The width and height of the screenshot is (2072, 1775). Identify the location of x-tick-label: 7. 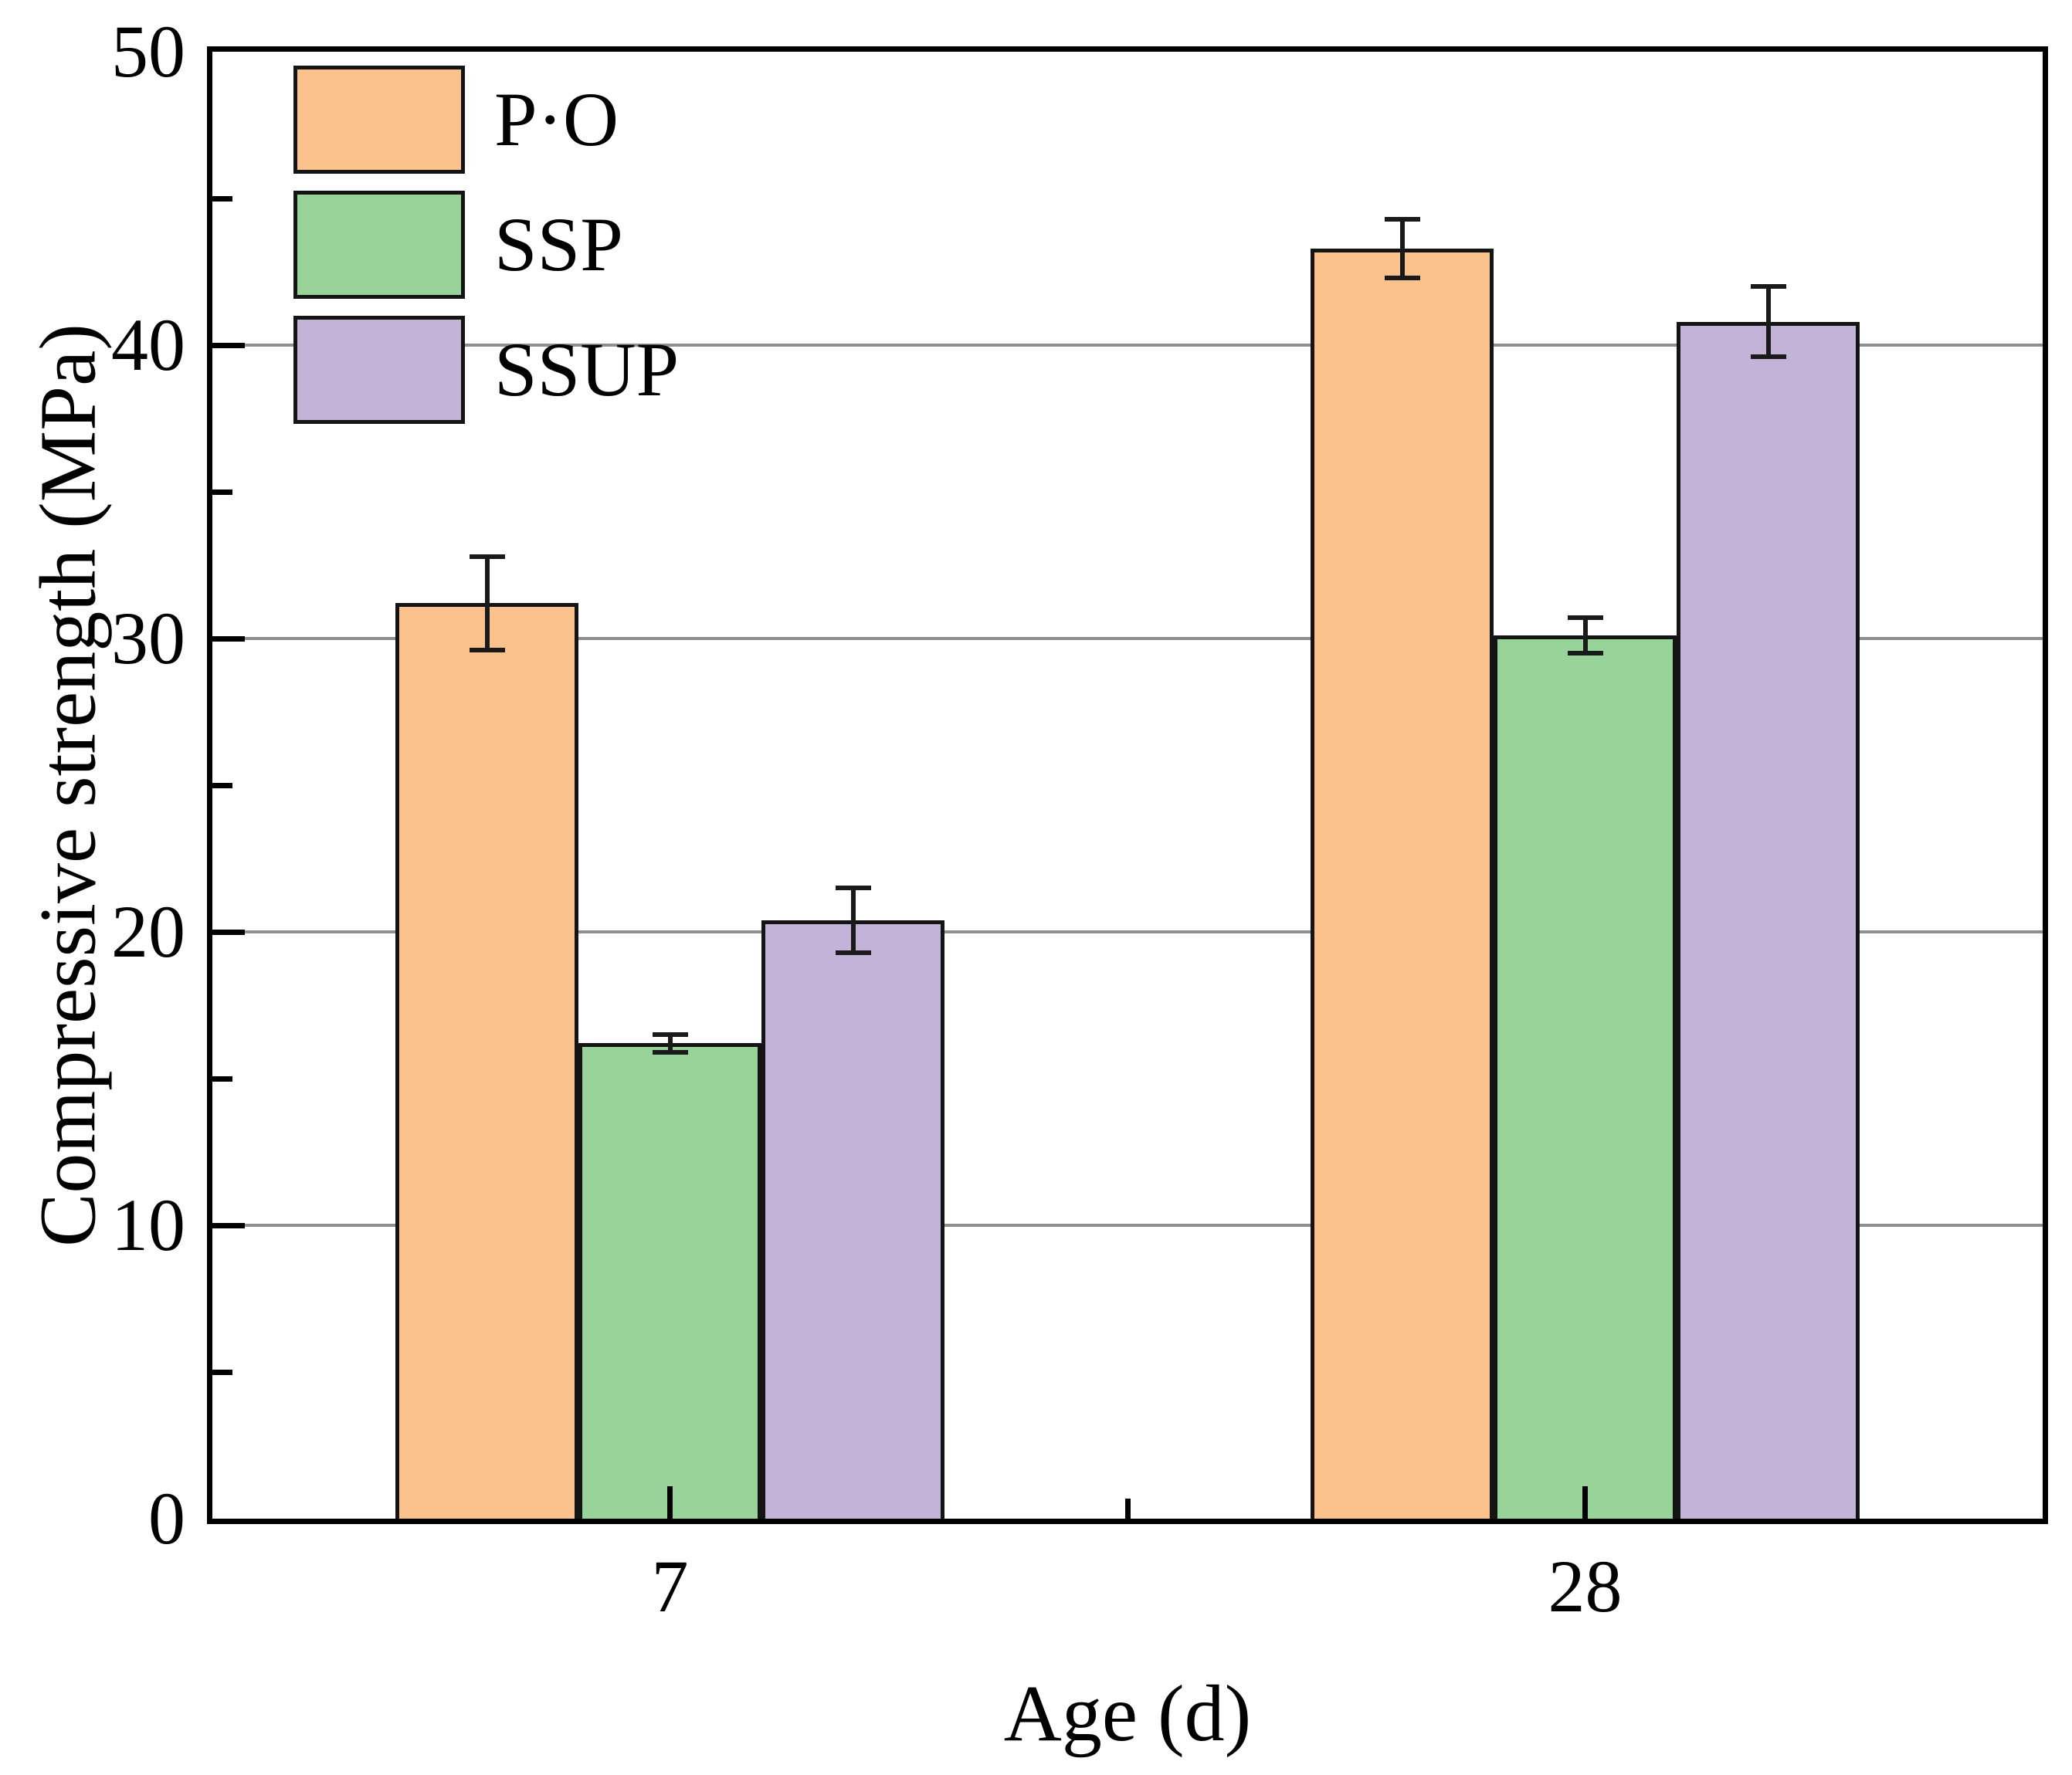
(670, 1587).